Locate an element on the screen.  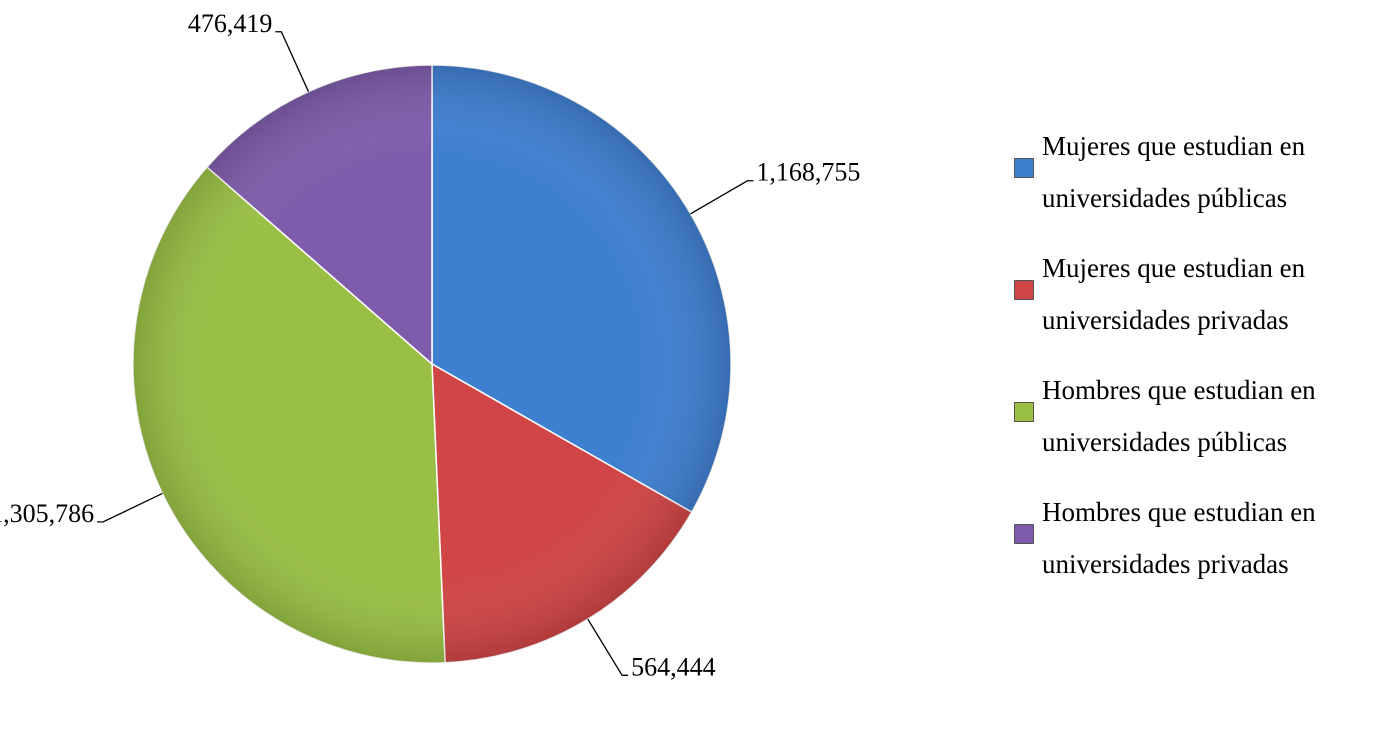
data-label: 564,444 is located at coordinates (673, 666).